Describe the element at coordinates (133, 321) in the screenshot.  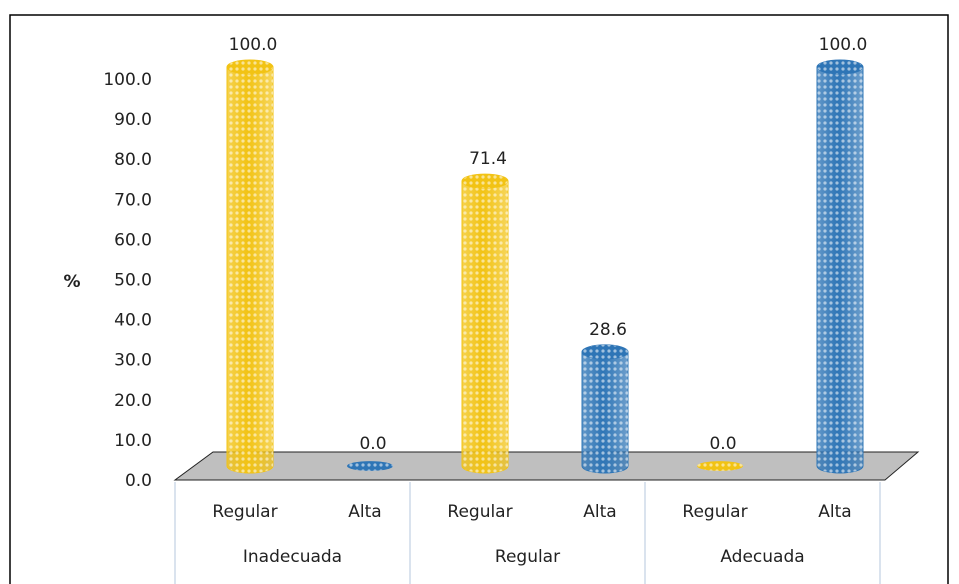
I see `y-tick-label: 40.0` at that location.